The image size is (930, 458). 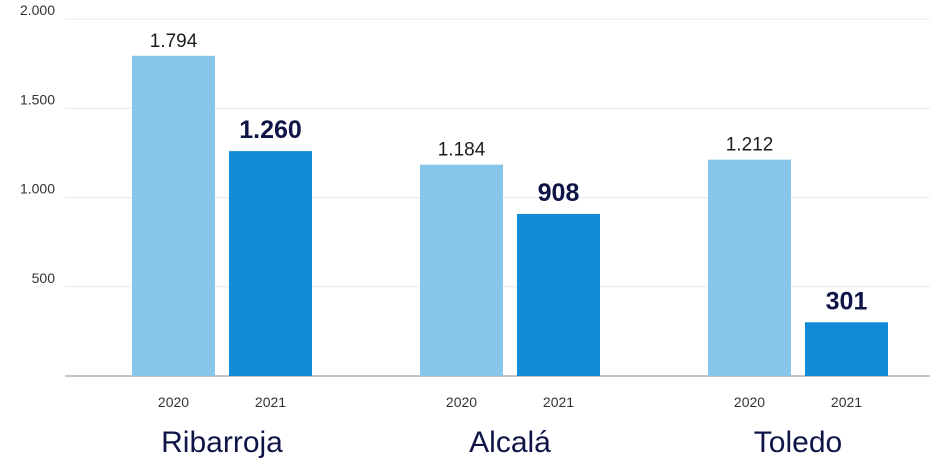 I want to click on bar-value-label: 1.794, so click(x=174, y=41).